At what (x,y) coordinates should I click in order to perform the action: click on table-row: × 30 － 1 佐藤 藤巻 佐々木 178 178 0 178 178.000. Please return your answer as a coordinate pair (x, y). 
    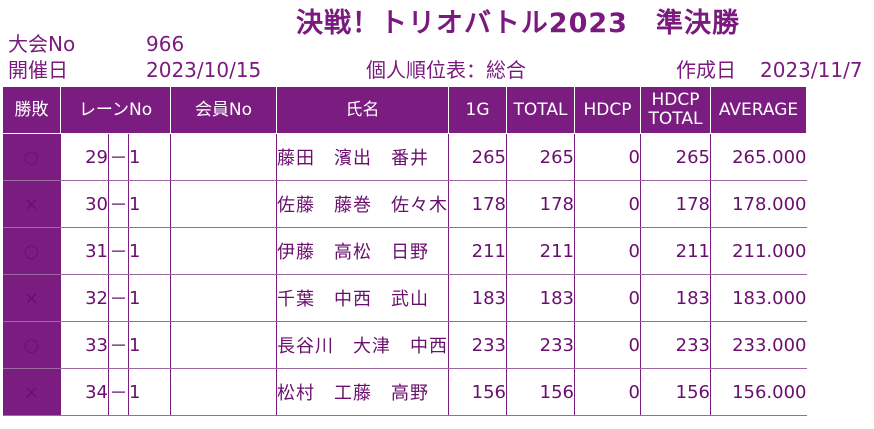
    Looking at the image, I should click on (404, 204).